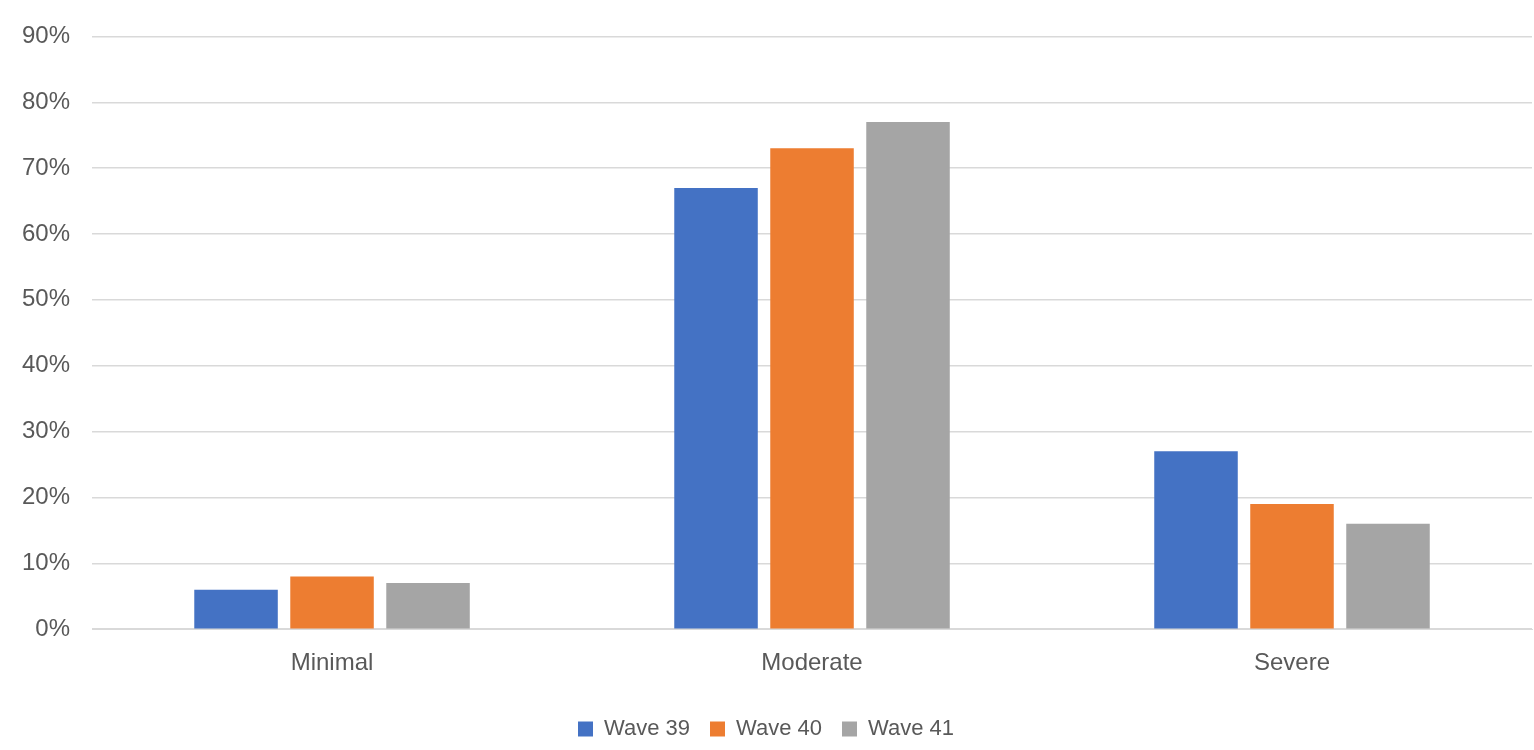 The height and width of the screenshot is (750, 1534). What do you see at coordinates (46, 298) in the screenshot?
I see `y-tick-label: 50%` at bounding box center [46, 298].